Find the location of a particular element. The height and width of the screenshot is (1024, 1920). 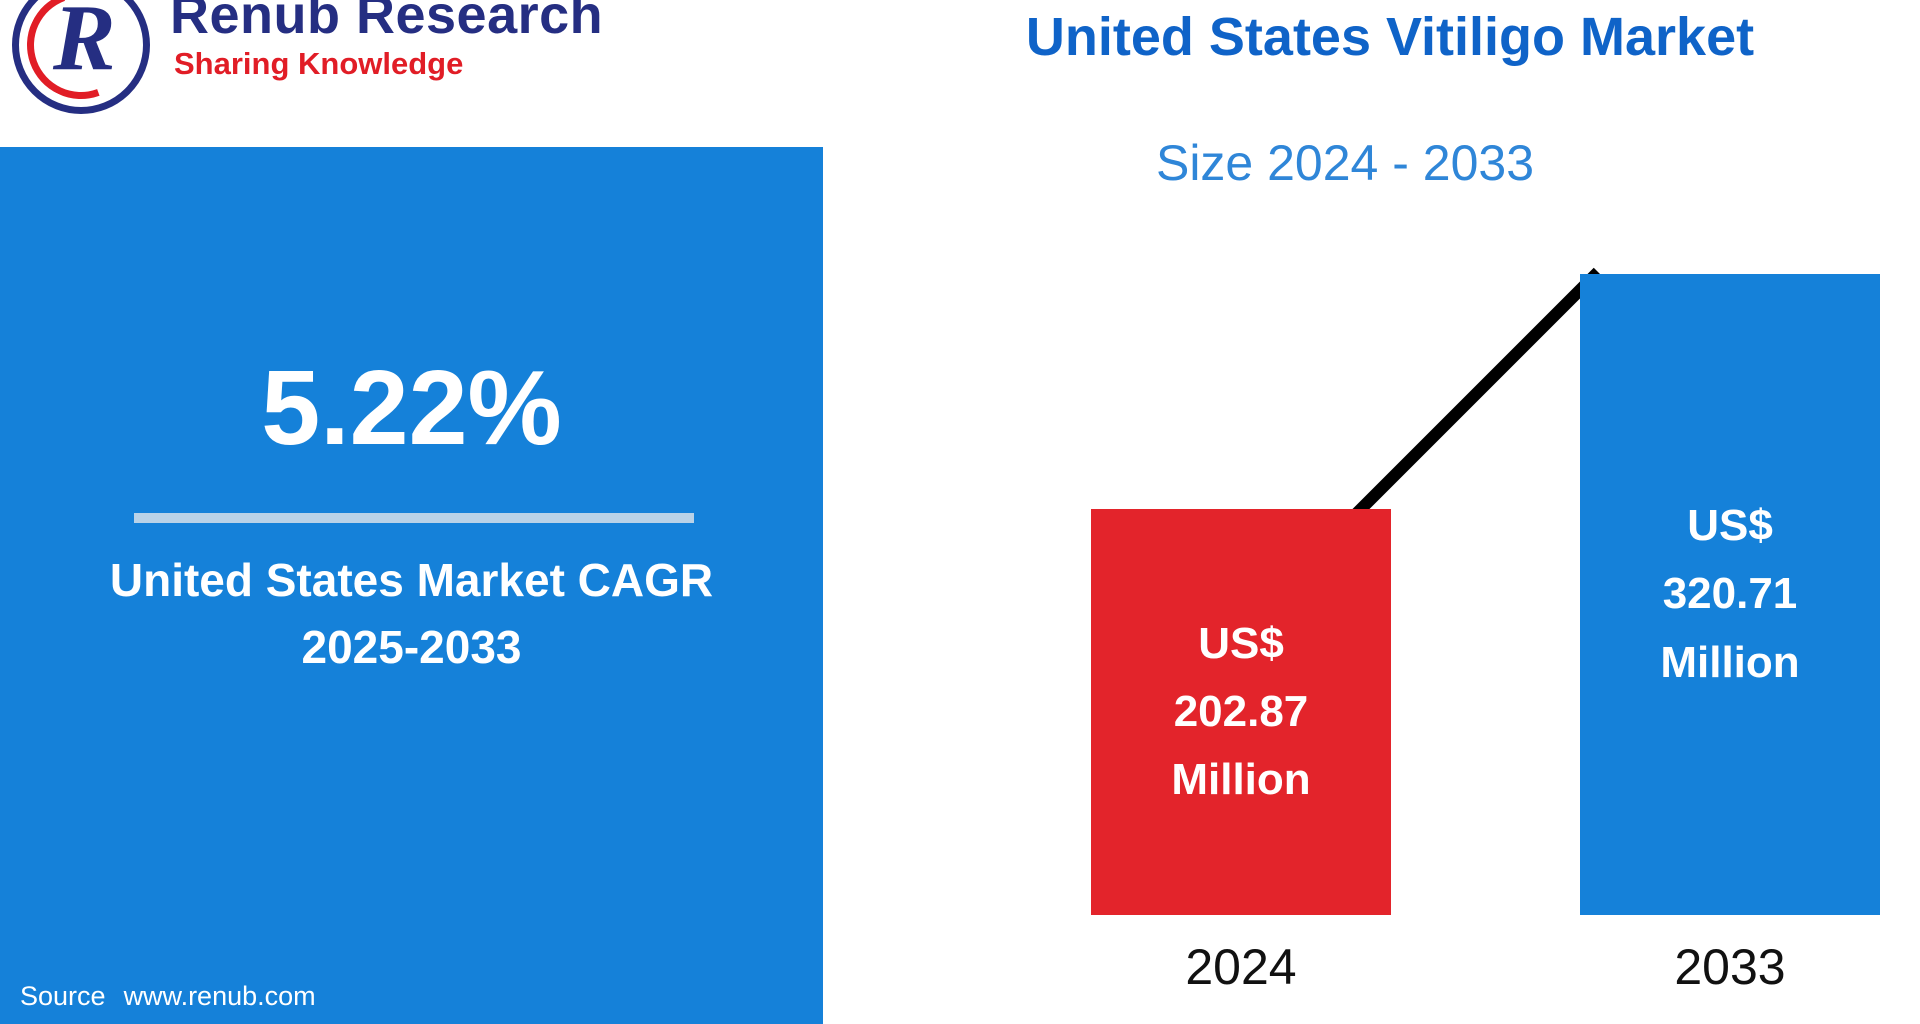

source-label: Source is located at coordinates (63, 996).